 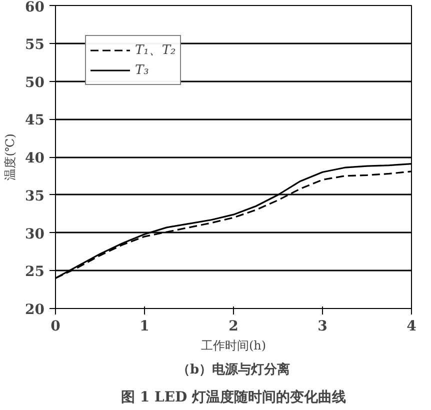 I want to click on legend-label: T₁、T₂, so click(x=155, y=50).